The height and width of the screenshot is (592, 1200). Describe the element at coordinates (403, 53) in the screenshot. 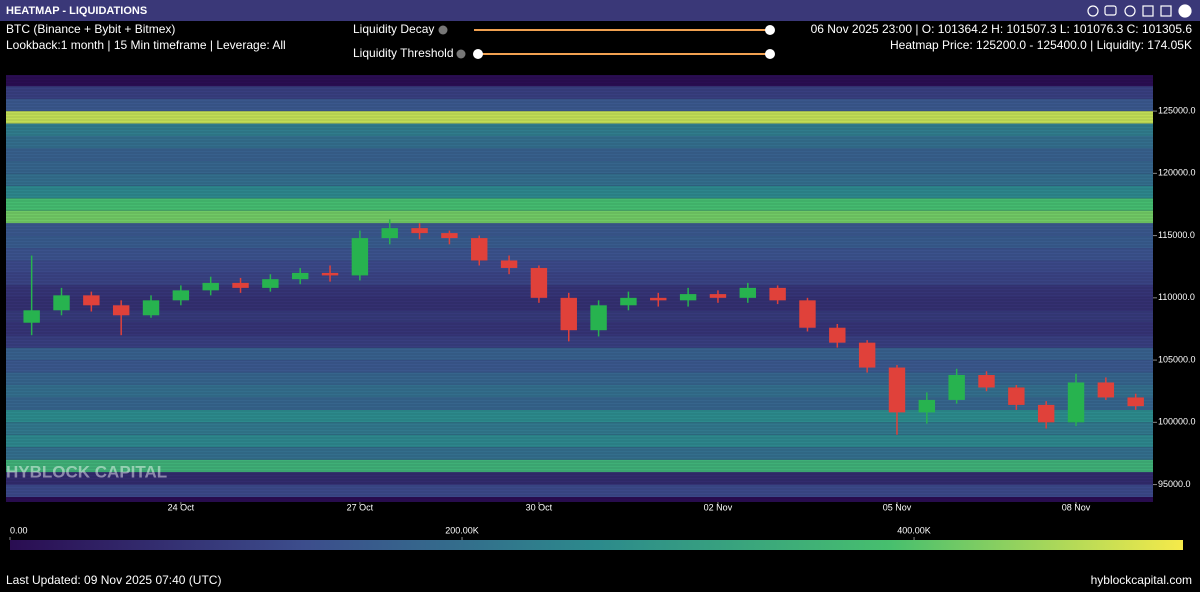

I see `threshold-label: Liquidity Threshold` at that location.